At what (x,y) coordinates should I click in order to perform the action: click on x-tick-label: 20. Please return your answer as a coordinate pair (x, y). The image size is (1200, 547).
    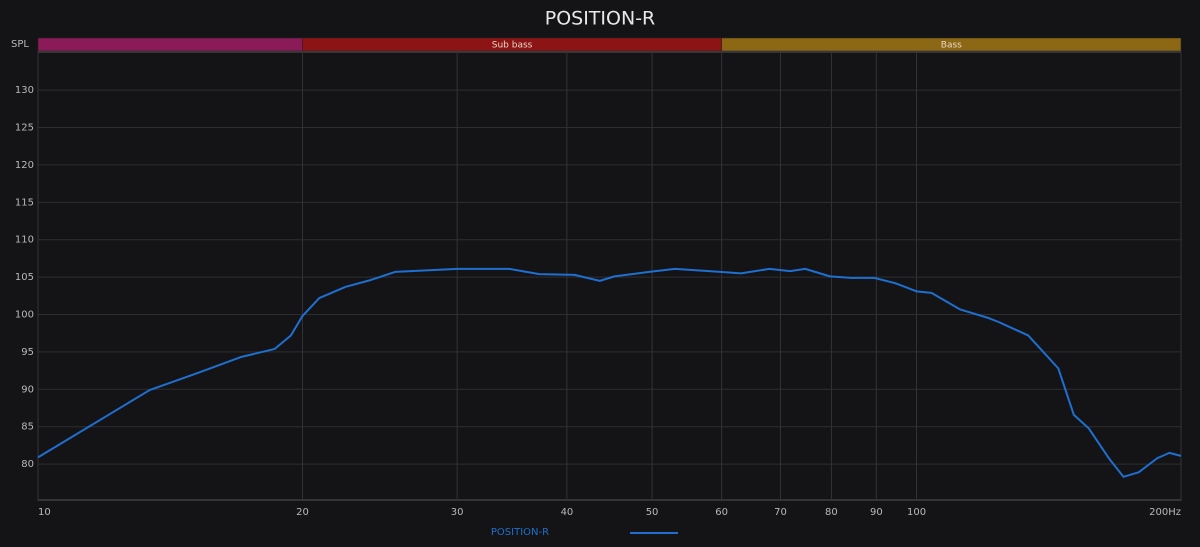
    Looking at the image, I should click on (302, 512).